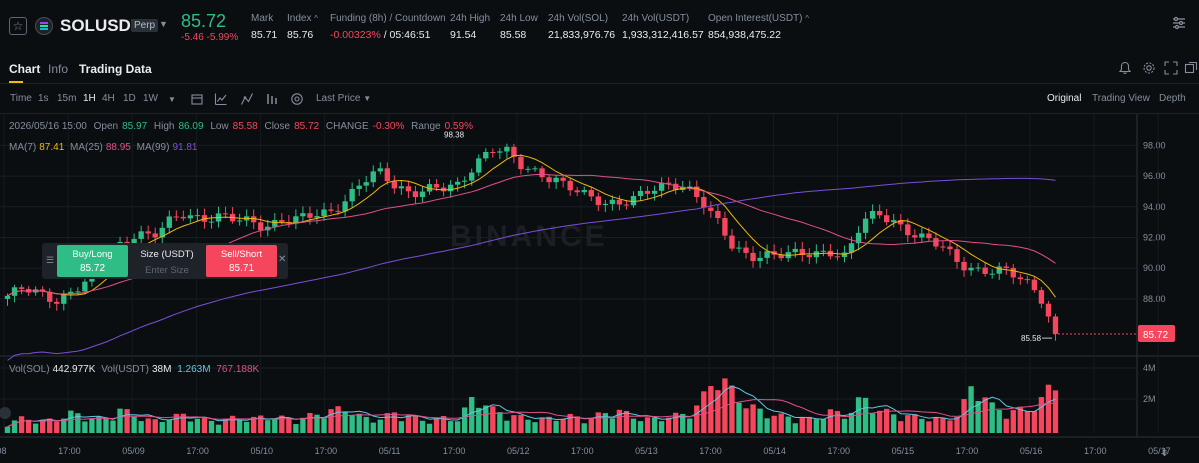 Image resolution: width=1199 pixels, height=463 pixels. I want to click on chart-settings-icon, so click(1149, 68).